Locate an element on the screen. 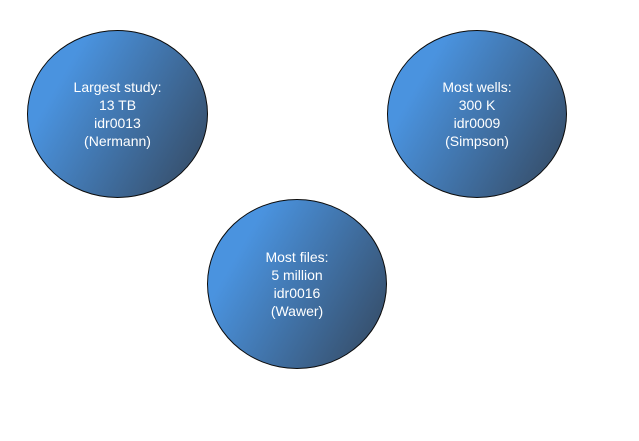  most-files-count: 5 million is located at coordinates (297, 275).